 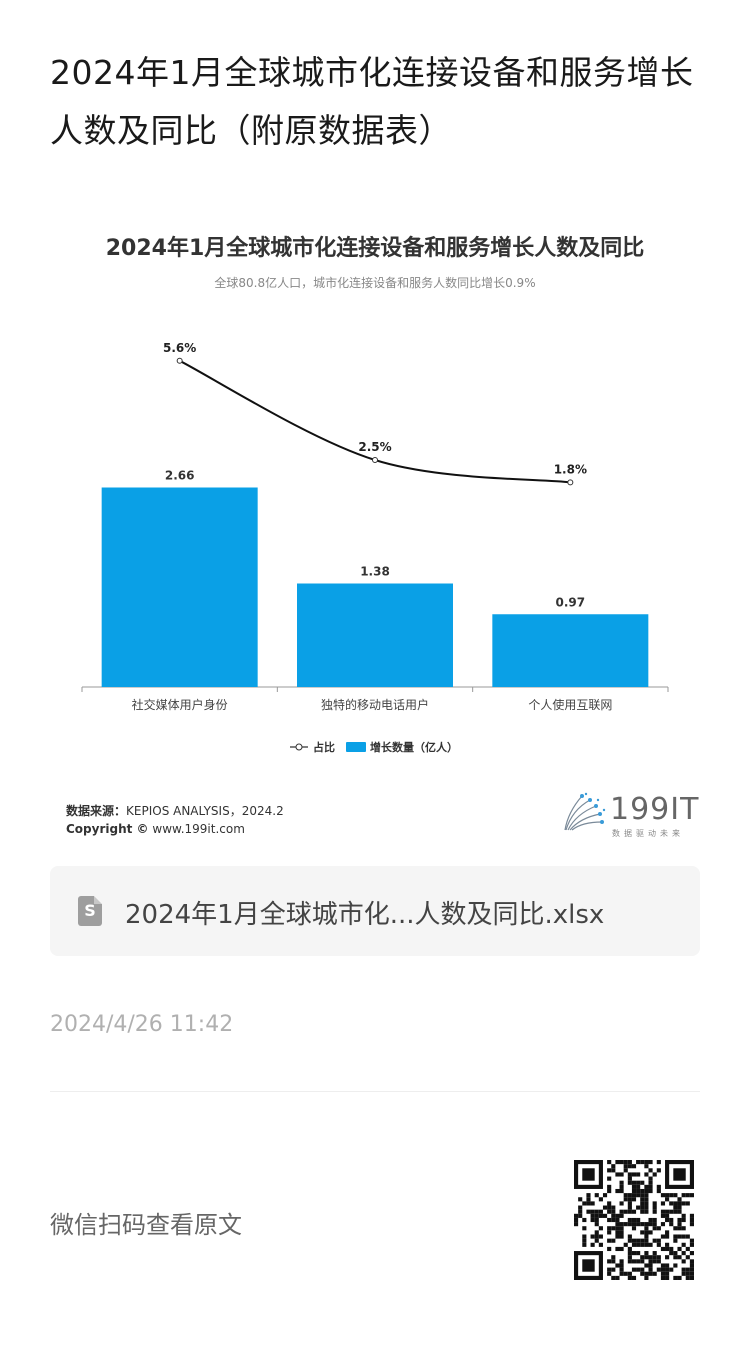 I want to click on legend-bar-swatch, so click(x=356, y=747).